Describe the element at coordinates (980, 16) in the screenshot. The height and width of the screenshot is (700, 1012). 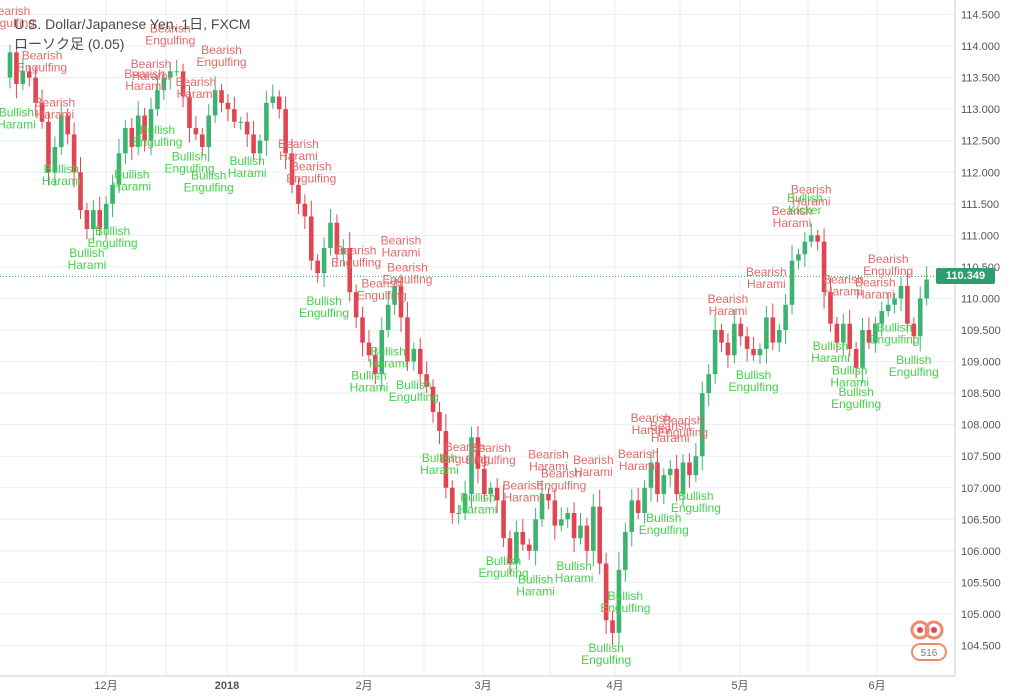
I see `y-tick-label: 114.500` at that location.